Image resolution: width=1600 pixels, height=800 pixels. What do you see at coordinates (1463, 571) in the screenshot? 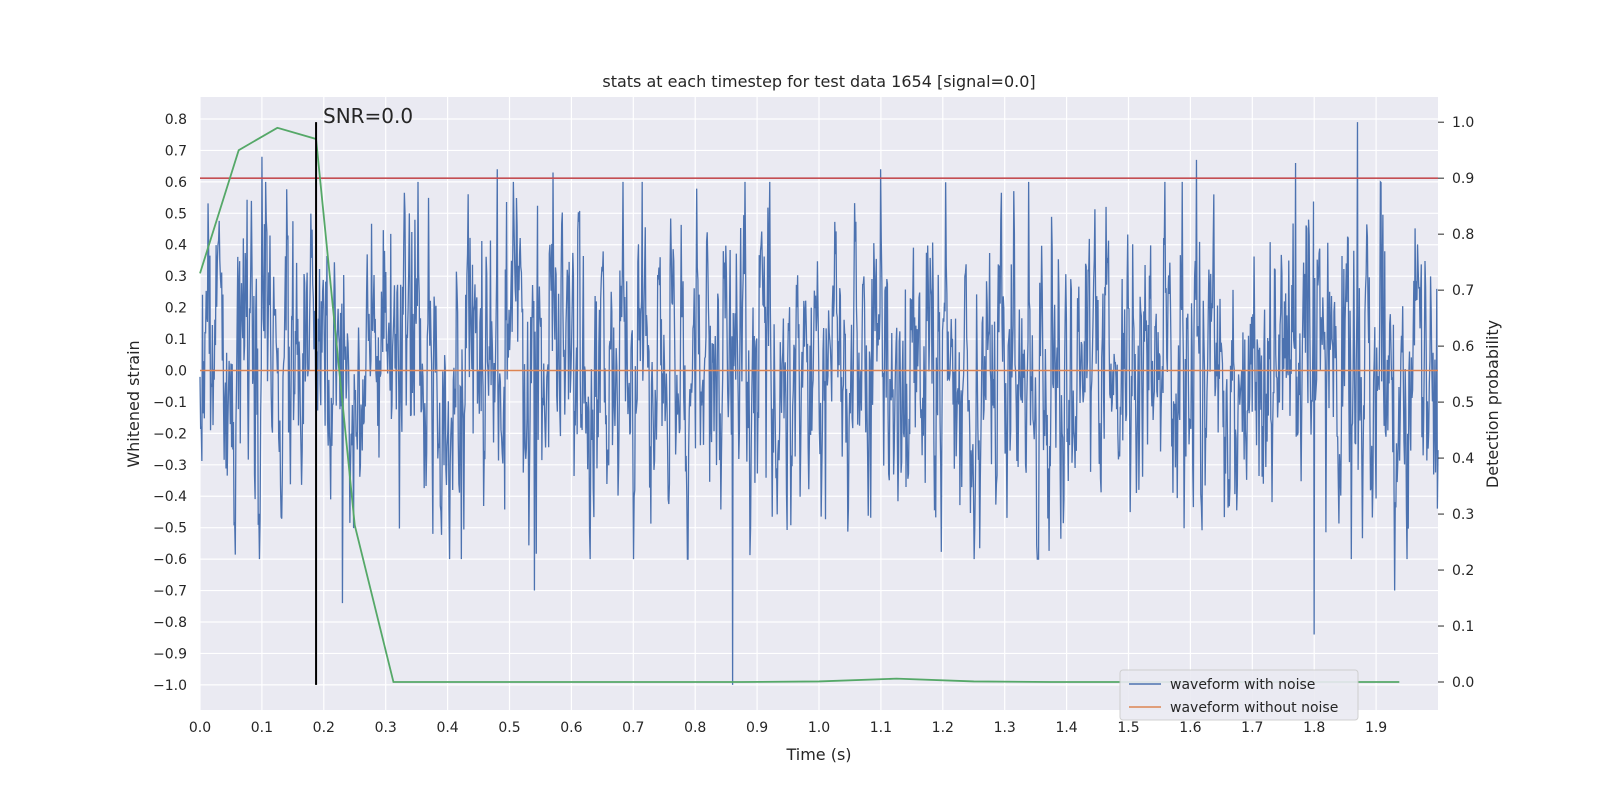
I see `y-right-tick-label: 0.2` at bounding box center [1463, 571].